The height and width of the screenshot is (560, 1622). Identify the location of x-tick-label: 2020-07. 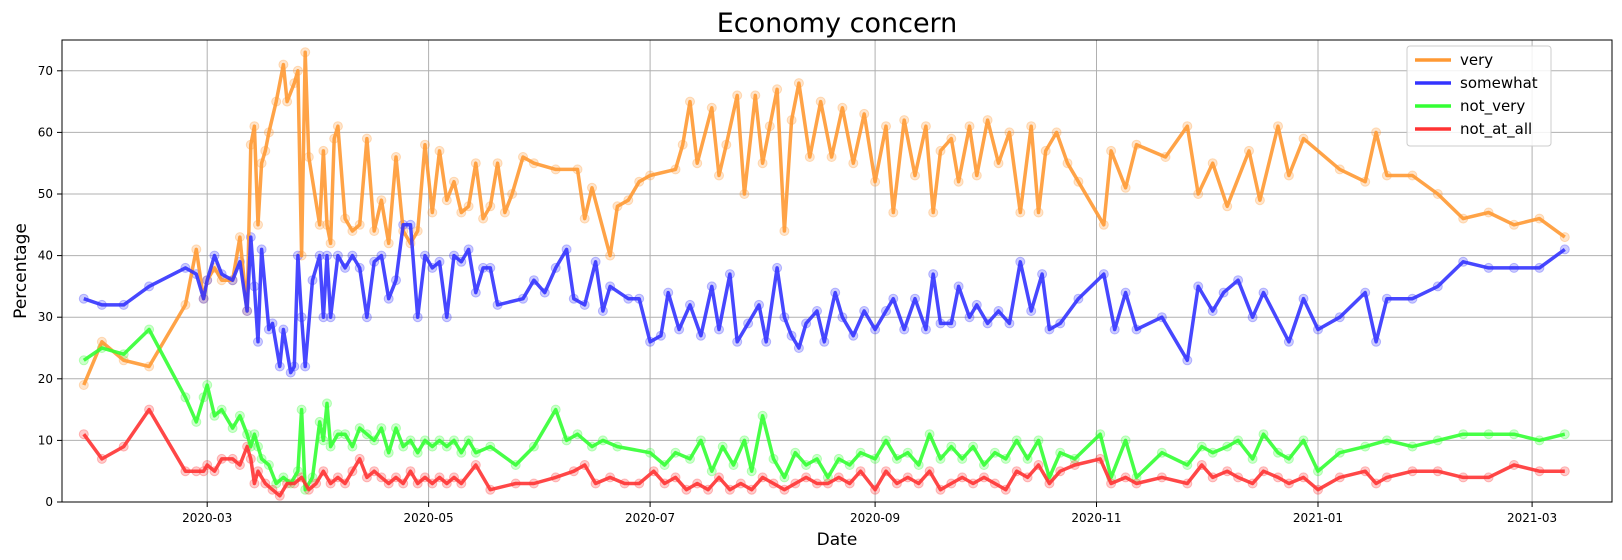
(650, 518).